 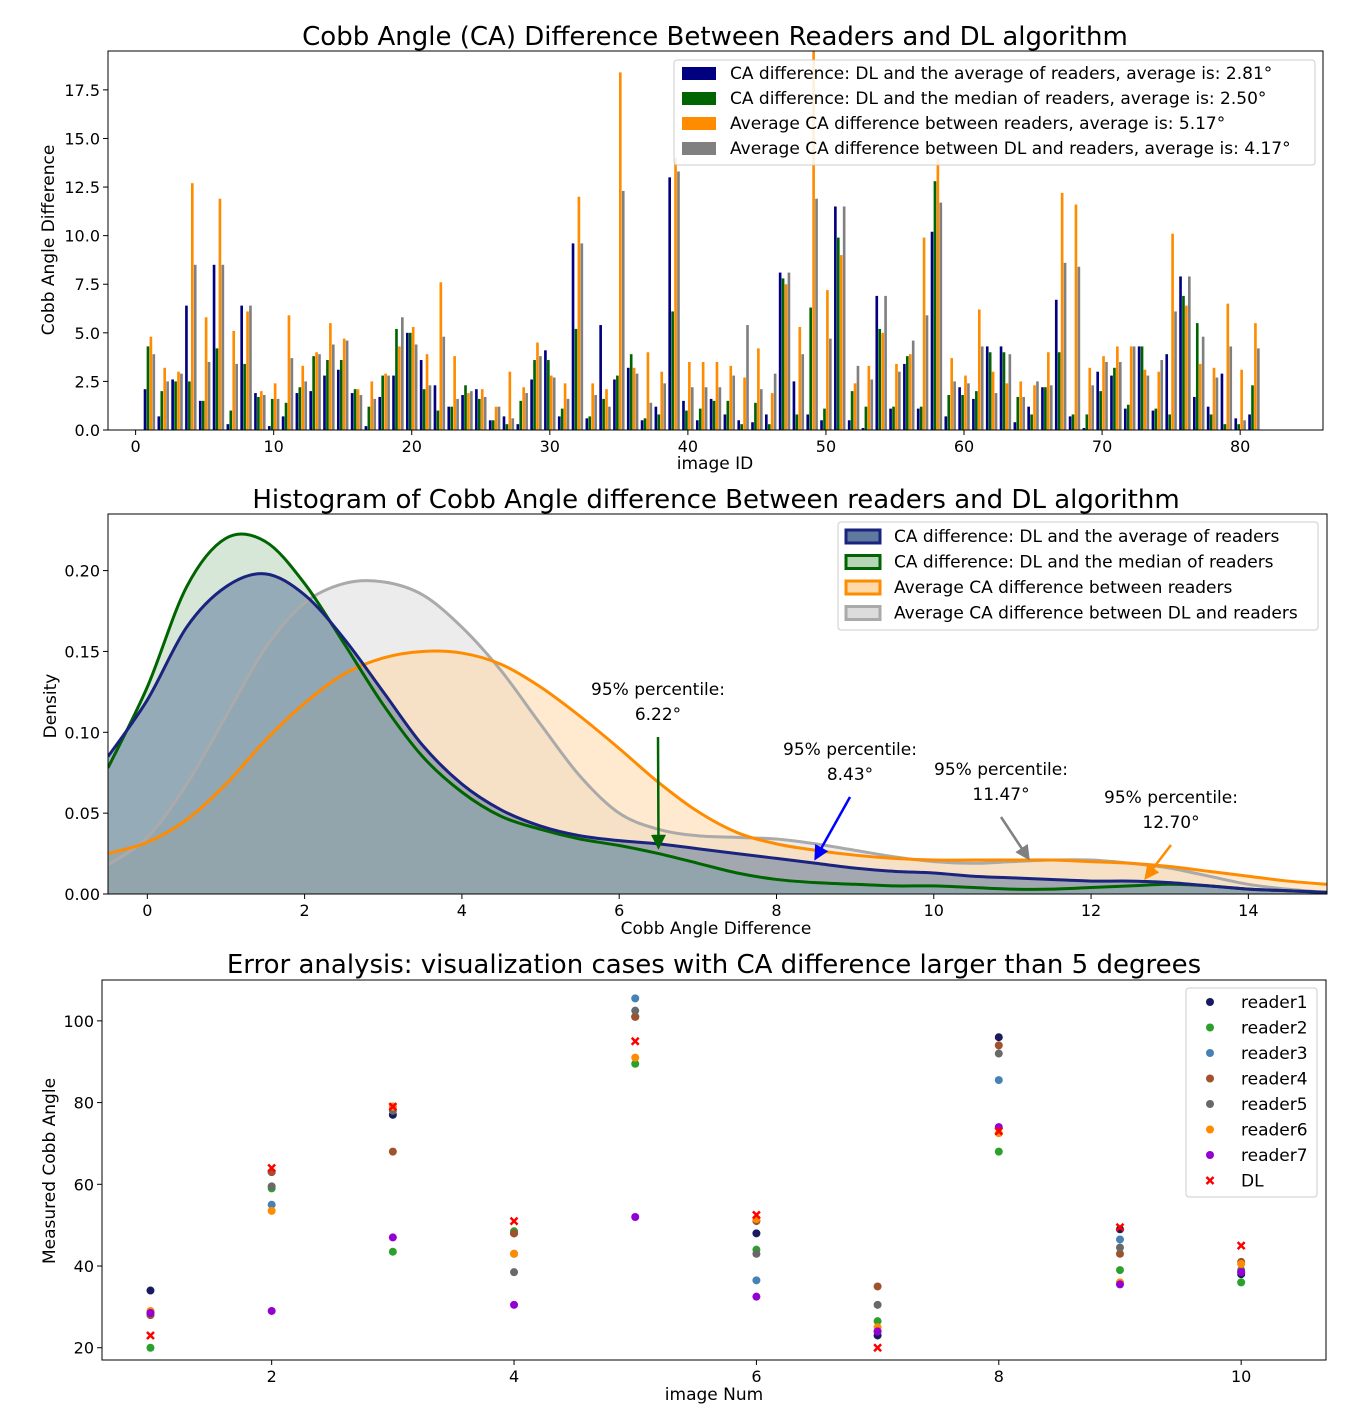 I want to click on x-tick-label: 4, so click(x=514, y=1376).